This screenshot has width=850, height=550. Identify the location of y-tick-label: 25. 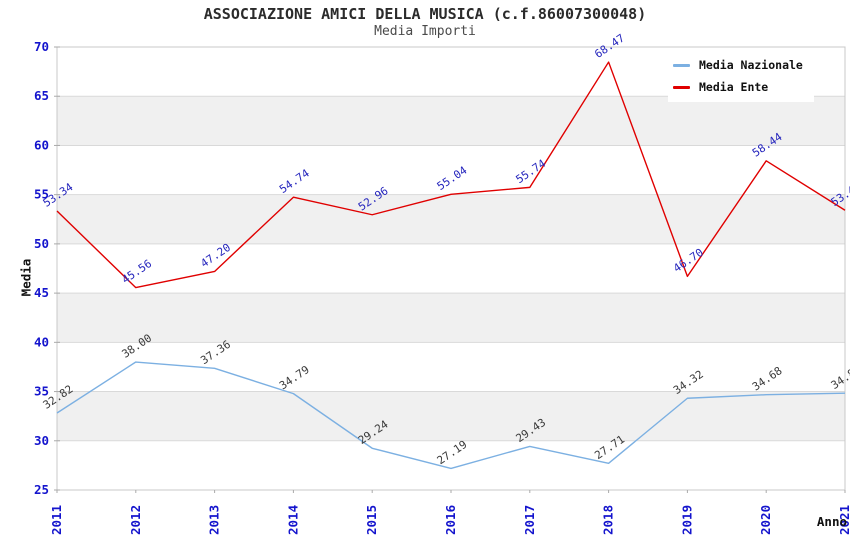
(41, 489).